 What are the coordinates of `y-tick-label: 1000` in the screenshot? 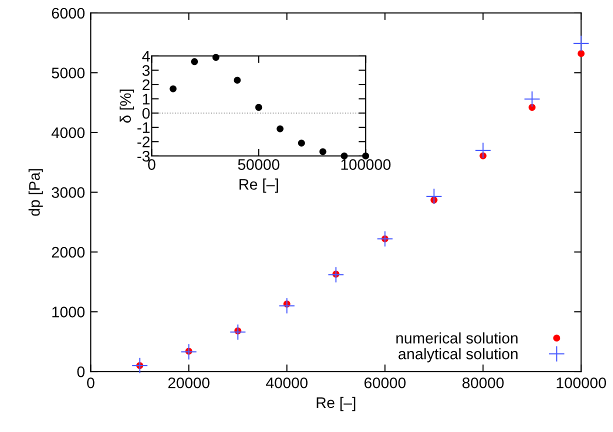 It's located at (68, 312).